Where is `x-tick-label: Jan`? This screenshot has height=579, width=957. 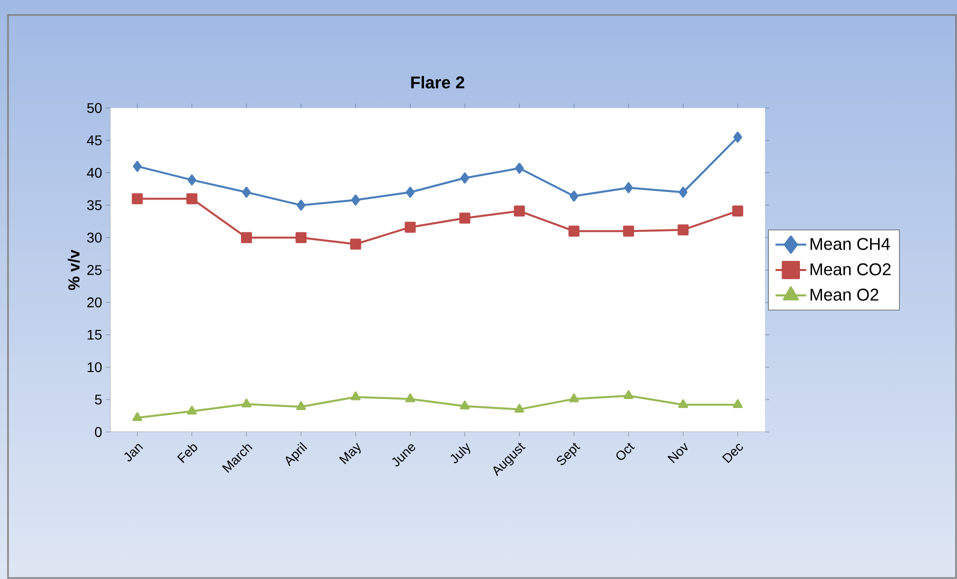
x-tick-label: Jan is located at coordinates (134, 453).